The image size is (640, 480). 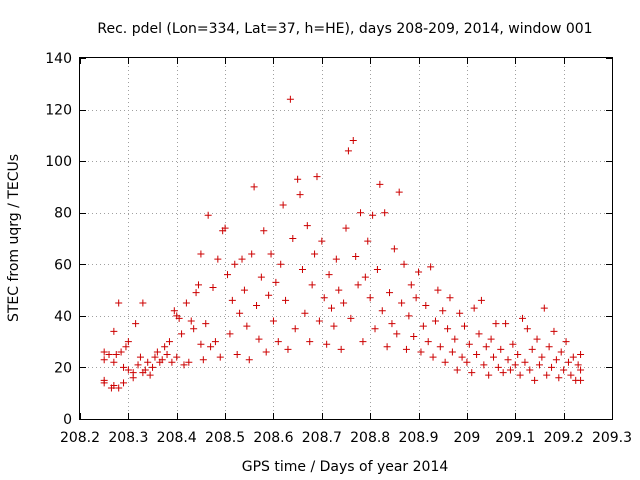 What do you see at coordinates (67, 420) in the screenshot?
I see `y-tick-label: 0` at bounding box center [67, 420].